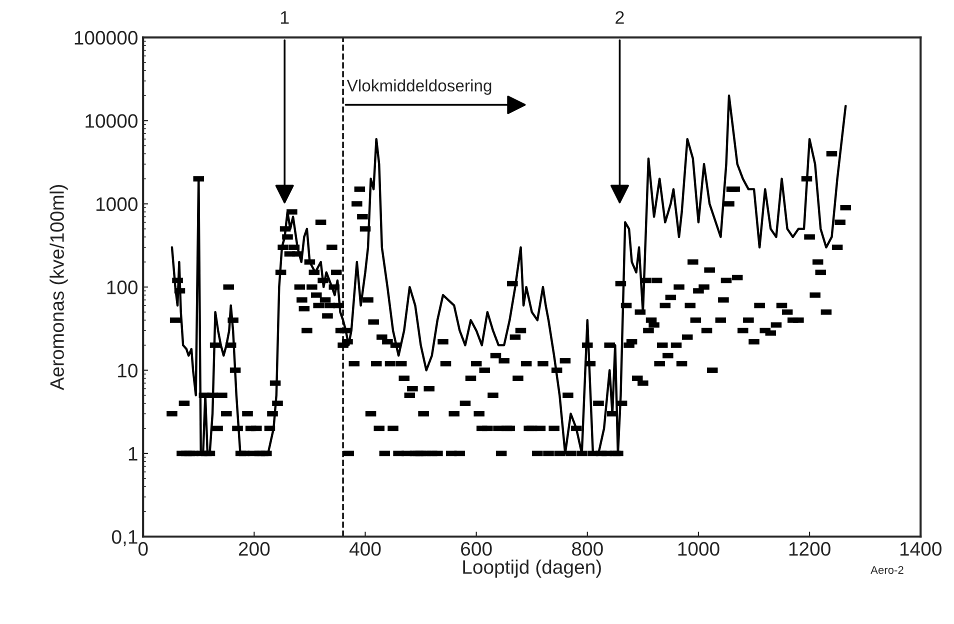 The height and width of the screenshot is (624, 954). I want to click on y-tick-label: 1, so click(133, 453).